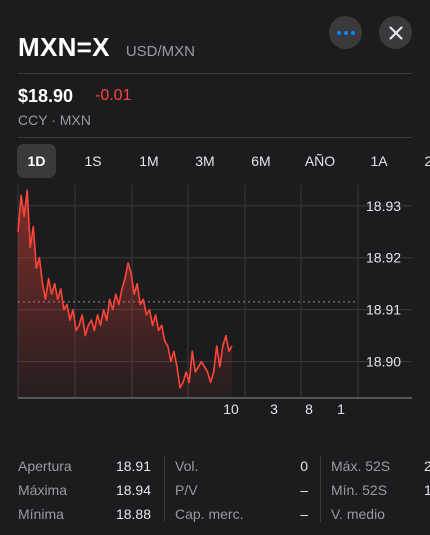  What do you see at coordinates (187, 466) in the screenshot?
I see `stat-label: Vol.` at bounding box center [187, 466].